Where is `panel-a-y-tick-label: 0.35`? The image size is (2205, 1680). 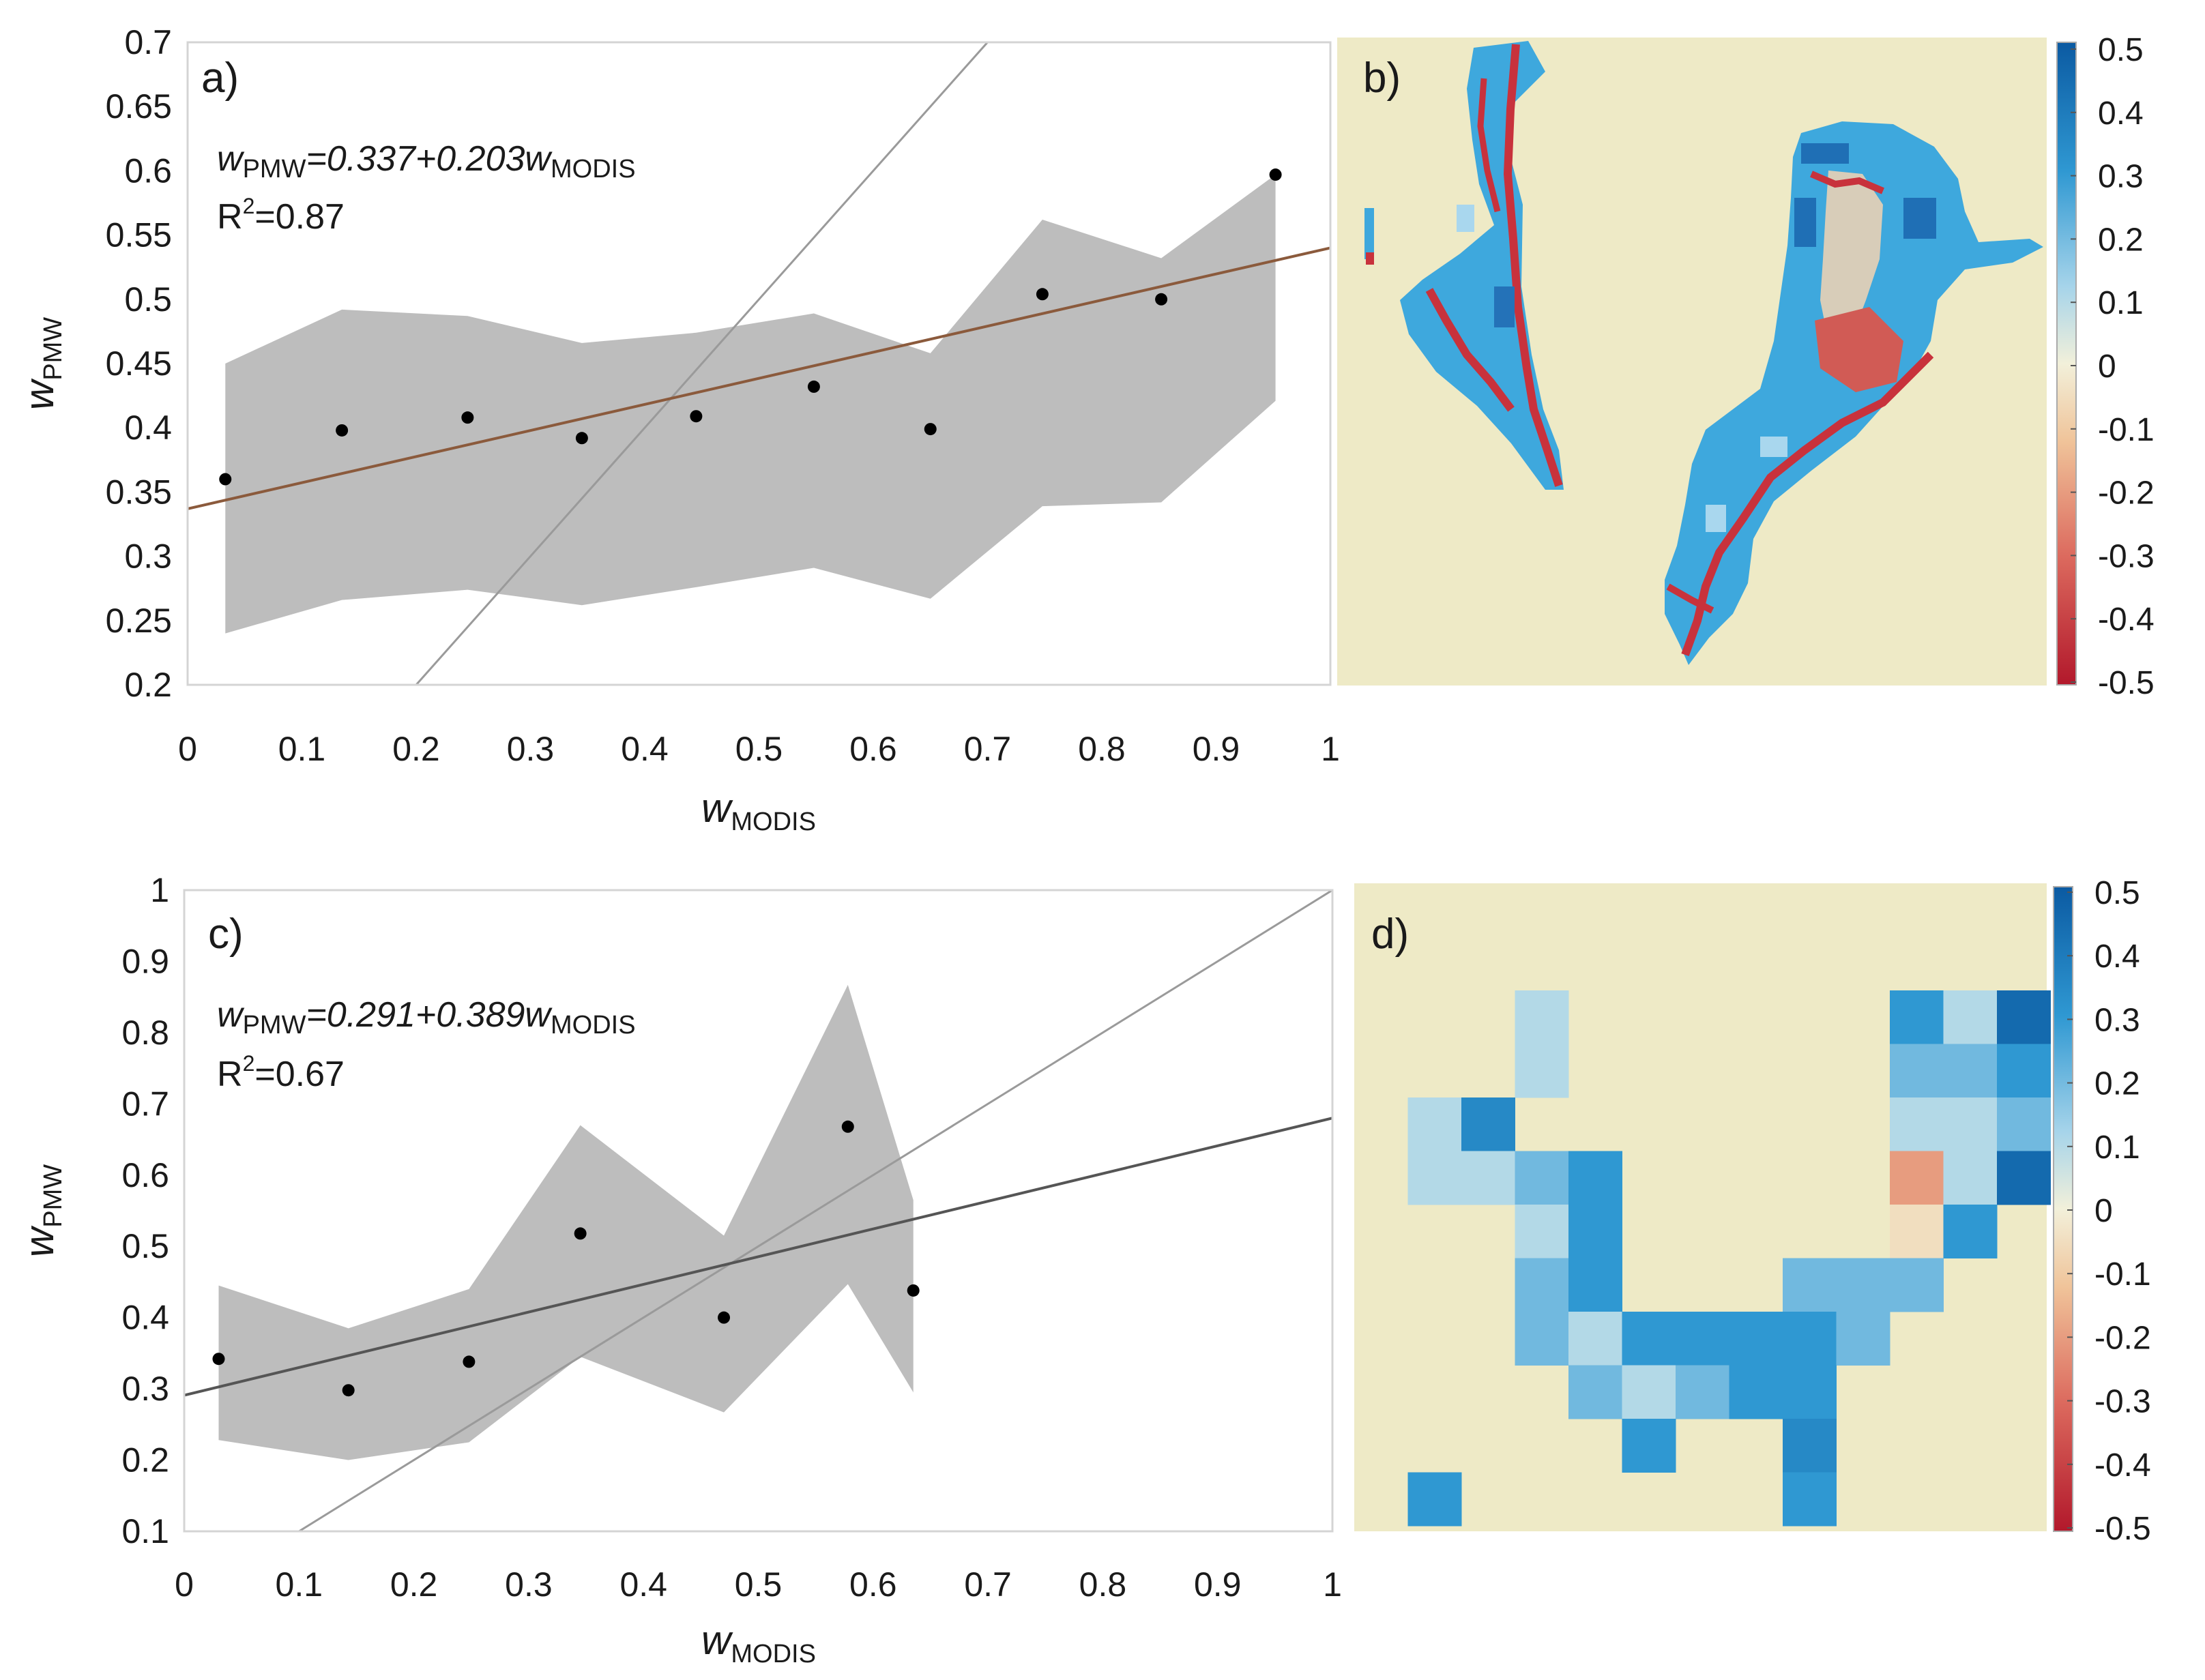 panel-a-y-tick-label: 0.35 is located at coordinates (139, 492).